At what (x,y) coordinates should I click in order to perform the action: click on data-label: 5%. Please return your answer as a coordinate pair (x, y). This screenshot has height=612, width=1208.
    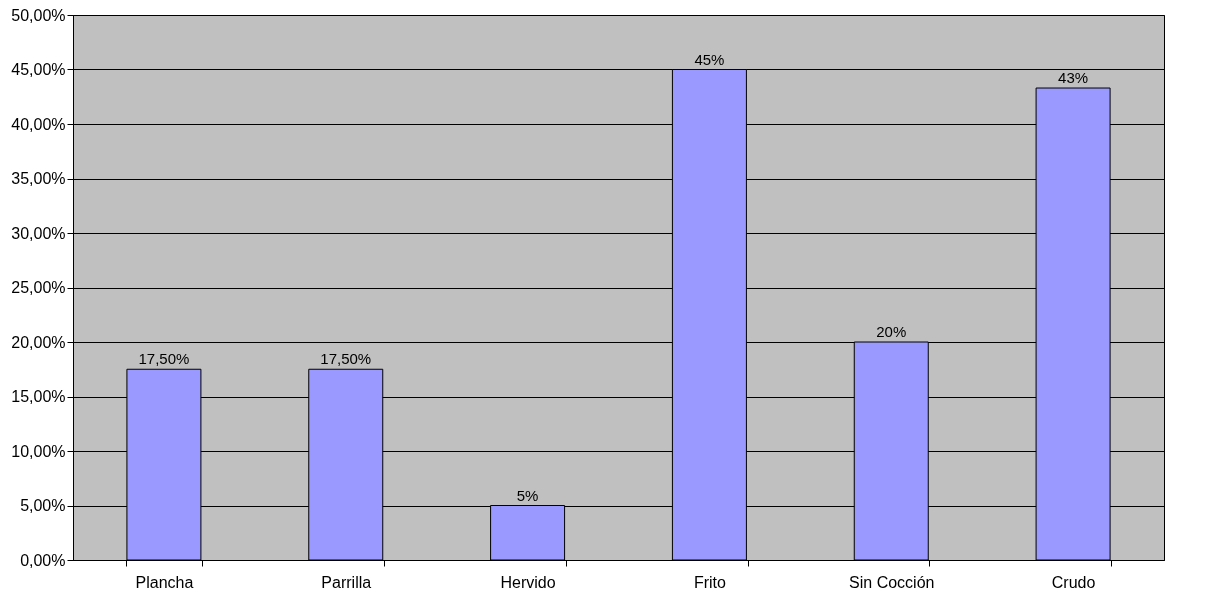
    Looking at the image, I should click on (527, 495).